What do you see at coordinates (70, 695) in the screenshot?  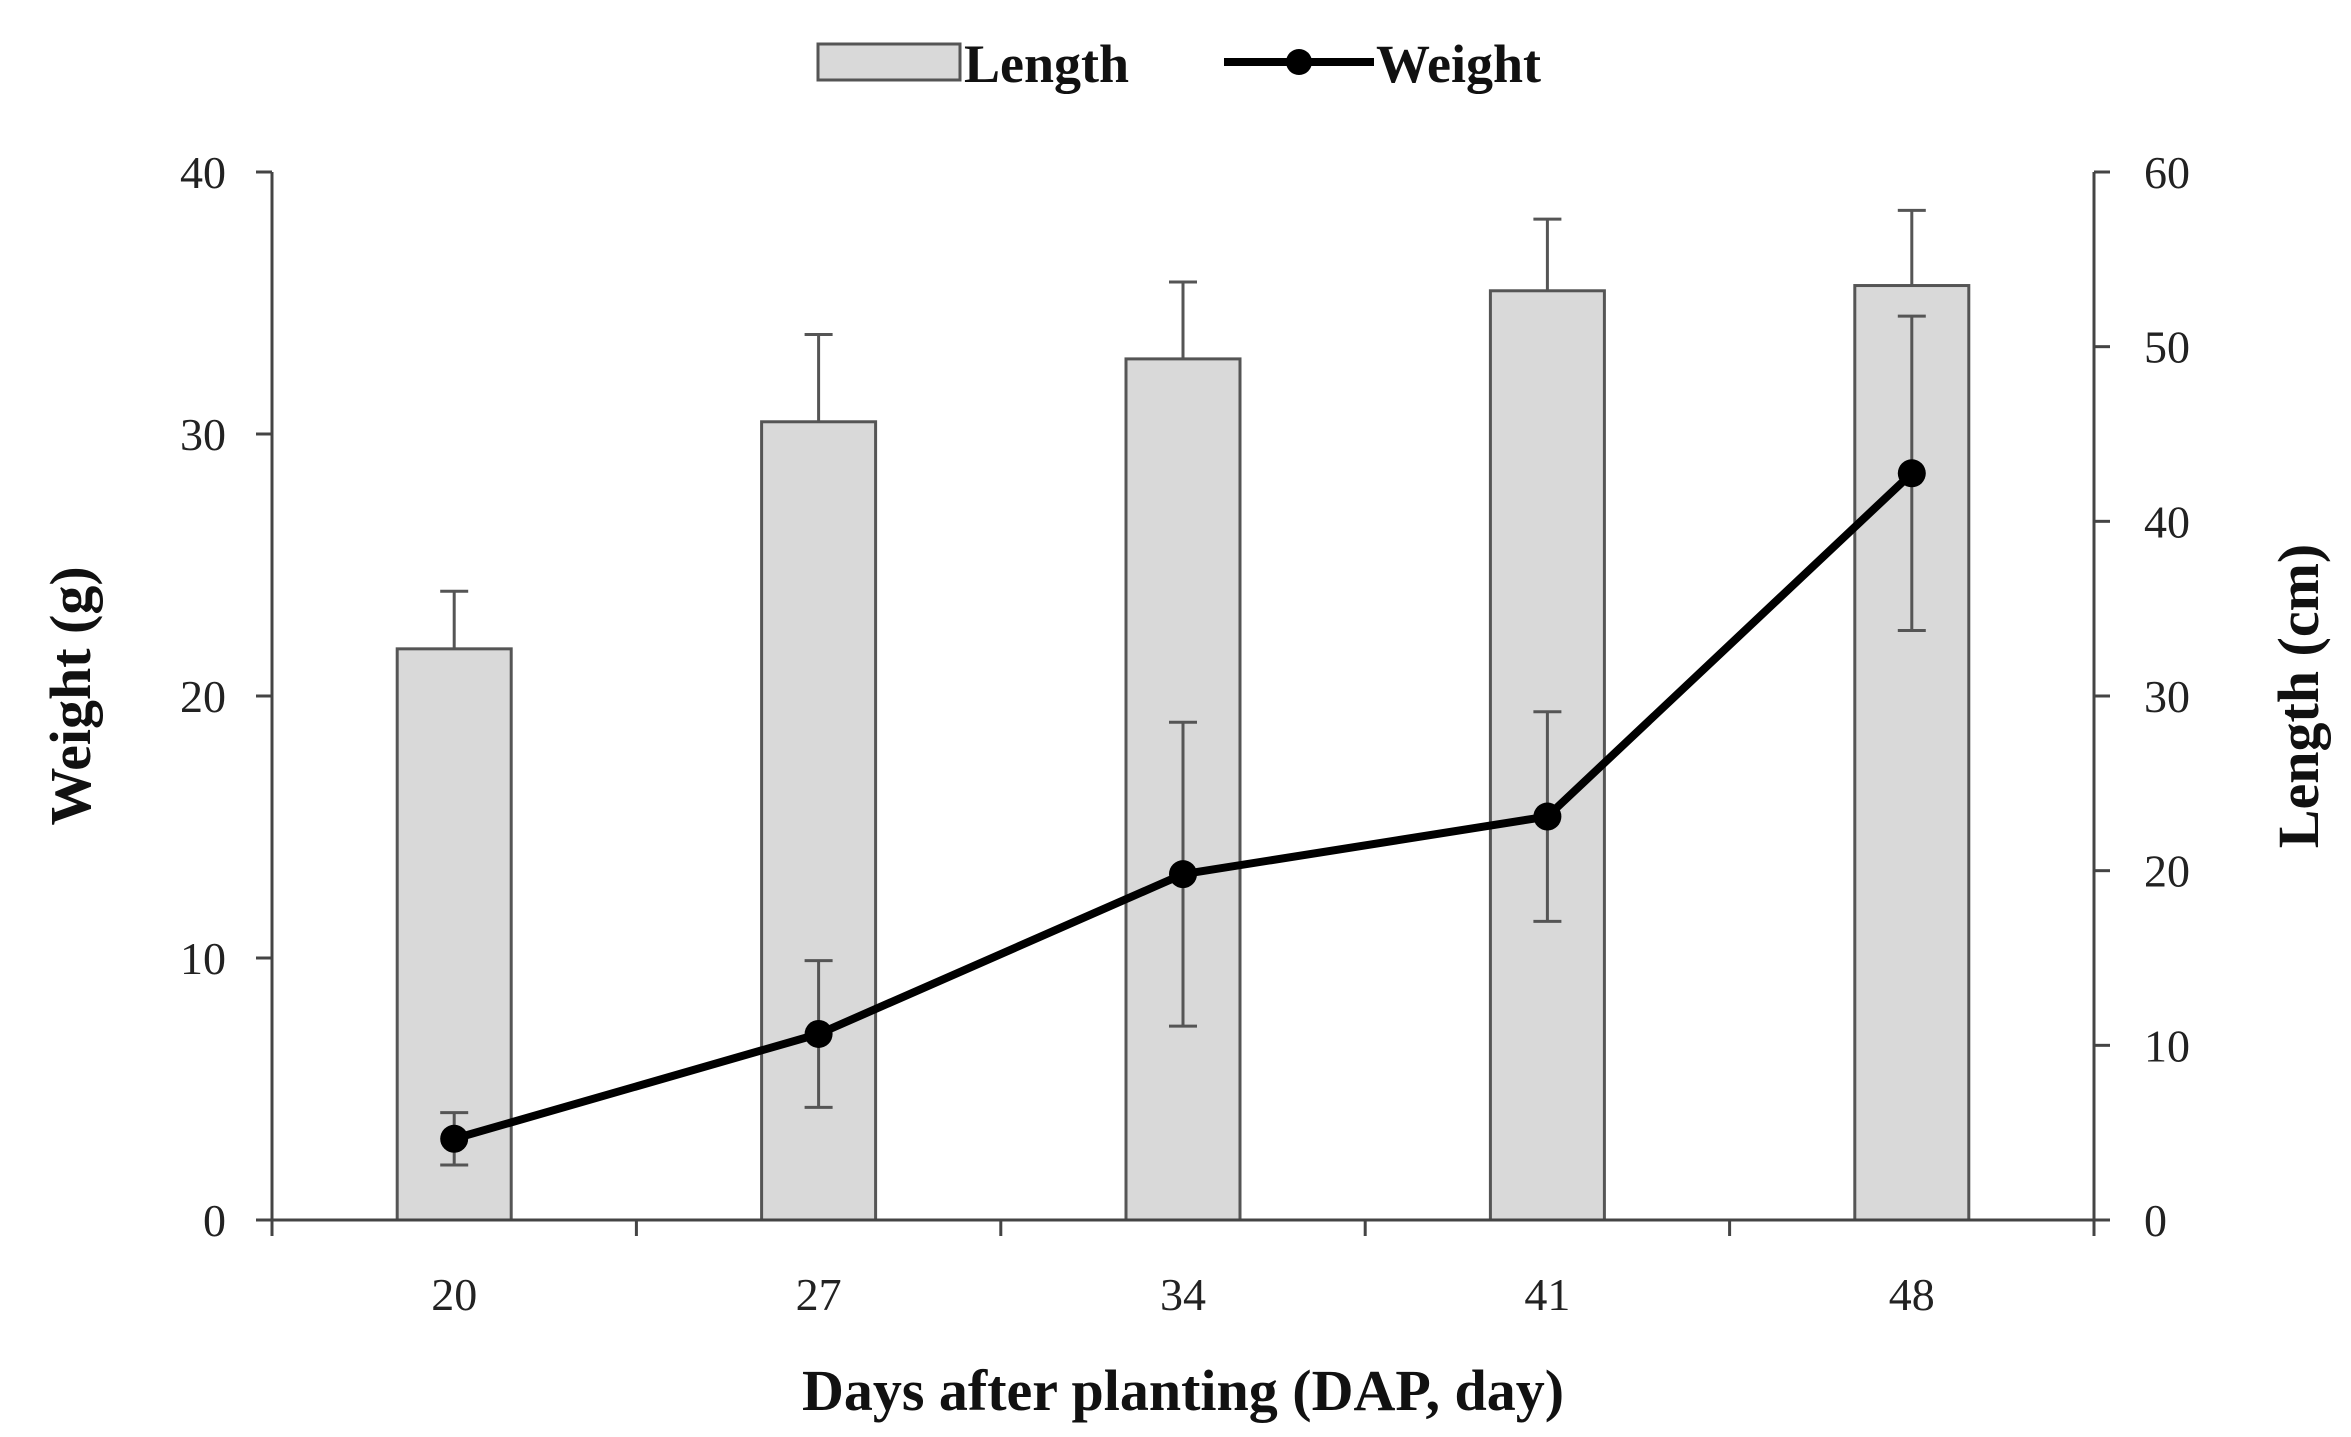 I see `y-left-axis-title: Weight (g)` at bounding box center [70, 695].